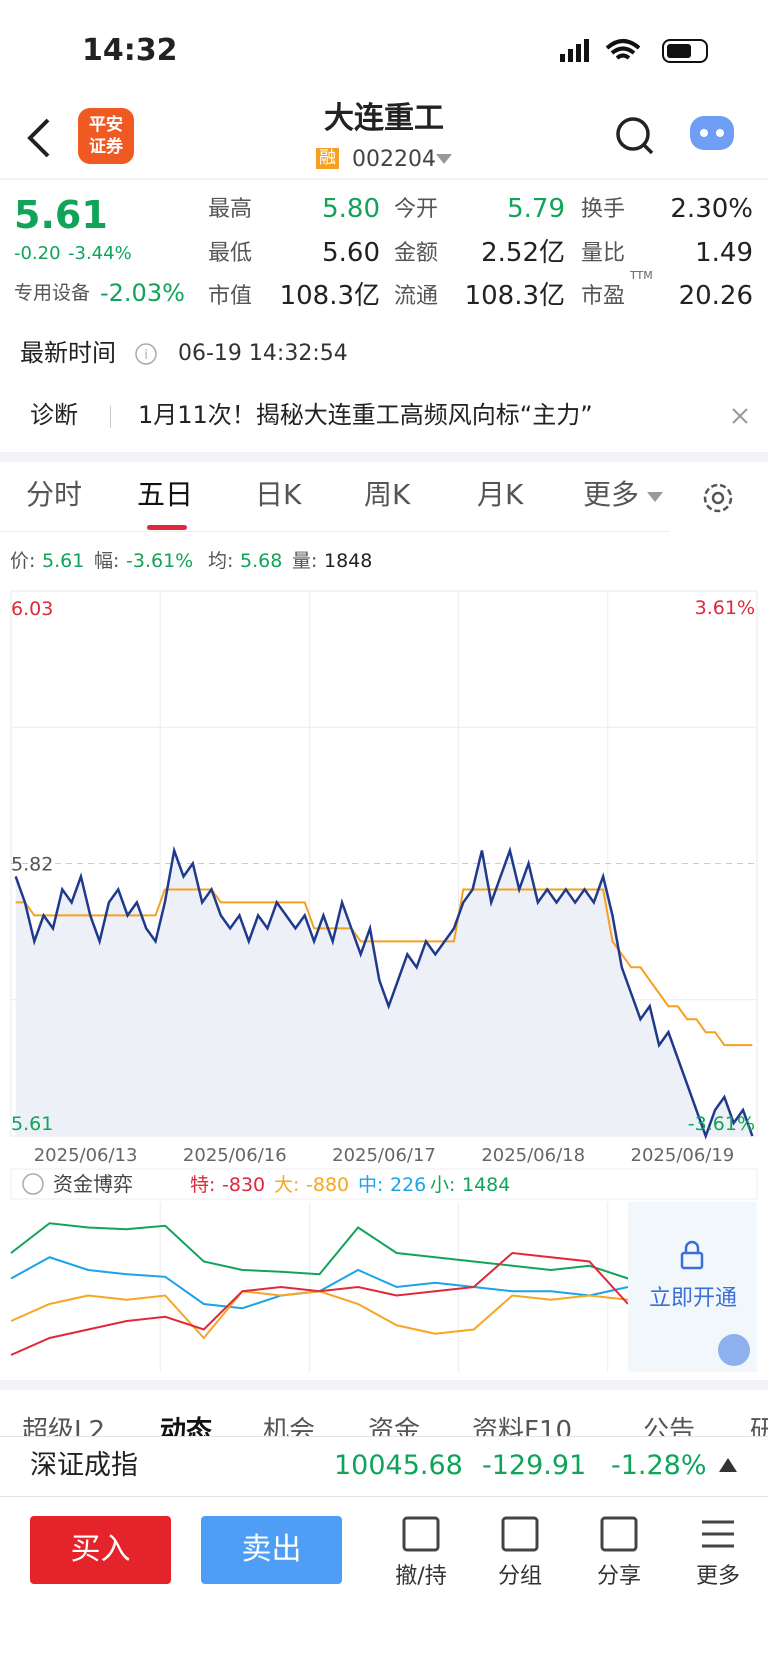  What do you see at coordinates (54, 494) in the screenshot?
I see `tab: 分时` at bounding box center [54, 494].